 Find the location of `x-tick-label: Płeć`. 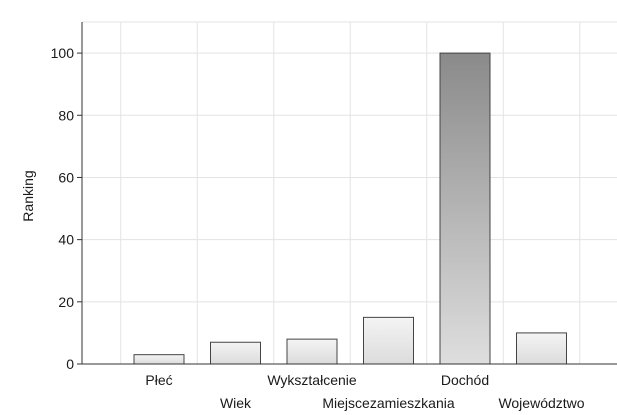

x-tick-label: Płeć is located at coordinates (158, 380).